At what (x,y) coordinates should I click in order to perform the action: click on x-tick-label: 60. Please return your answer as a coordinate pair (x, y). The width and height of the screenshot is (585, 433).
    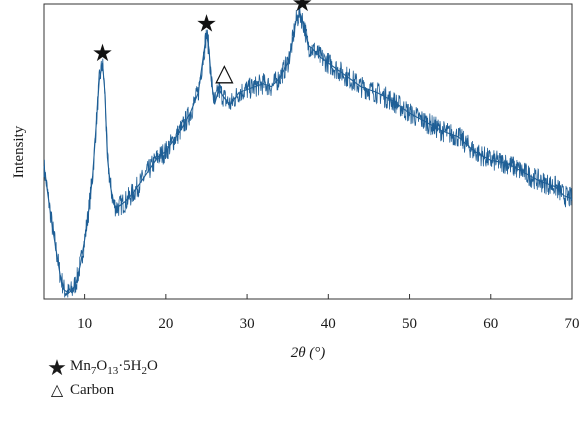
    Looking at the image, I should click on (490, 324).